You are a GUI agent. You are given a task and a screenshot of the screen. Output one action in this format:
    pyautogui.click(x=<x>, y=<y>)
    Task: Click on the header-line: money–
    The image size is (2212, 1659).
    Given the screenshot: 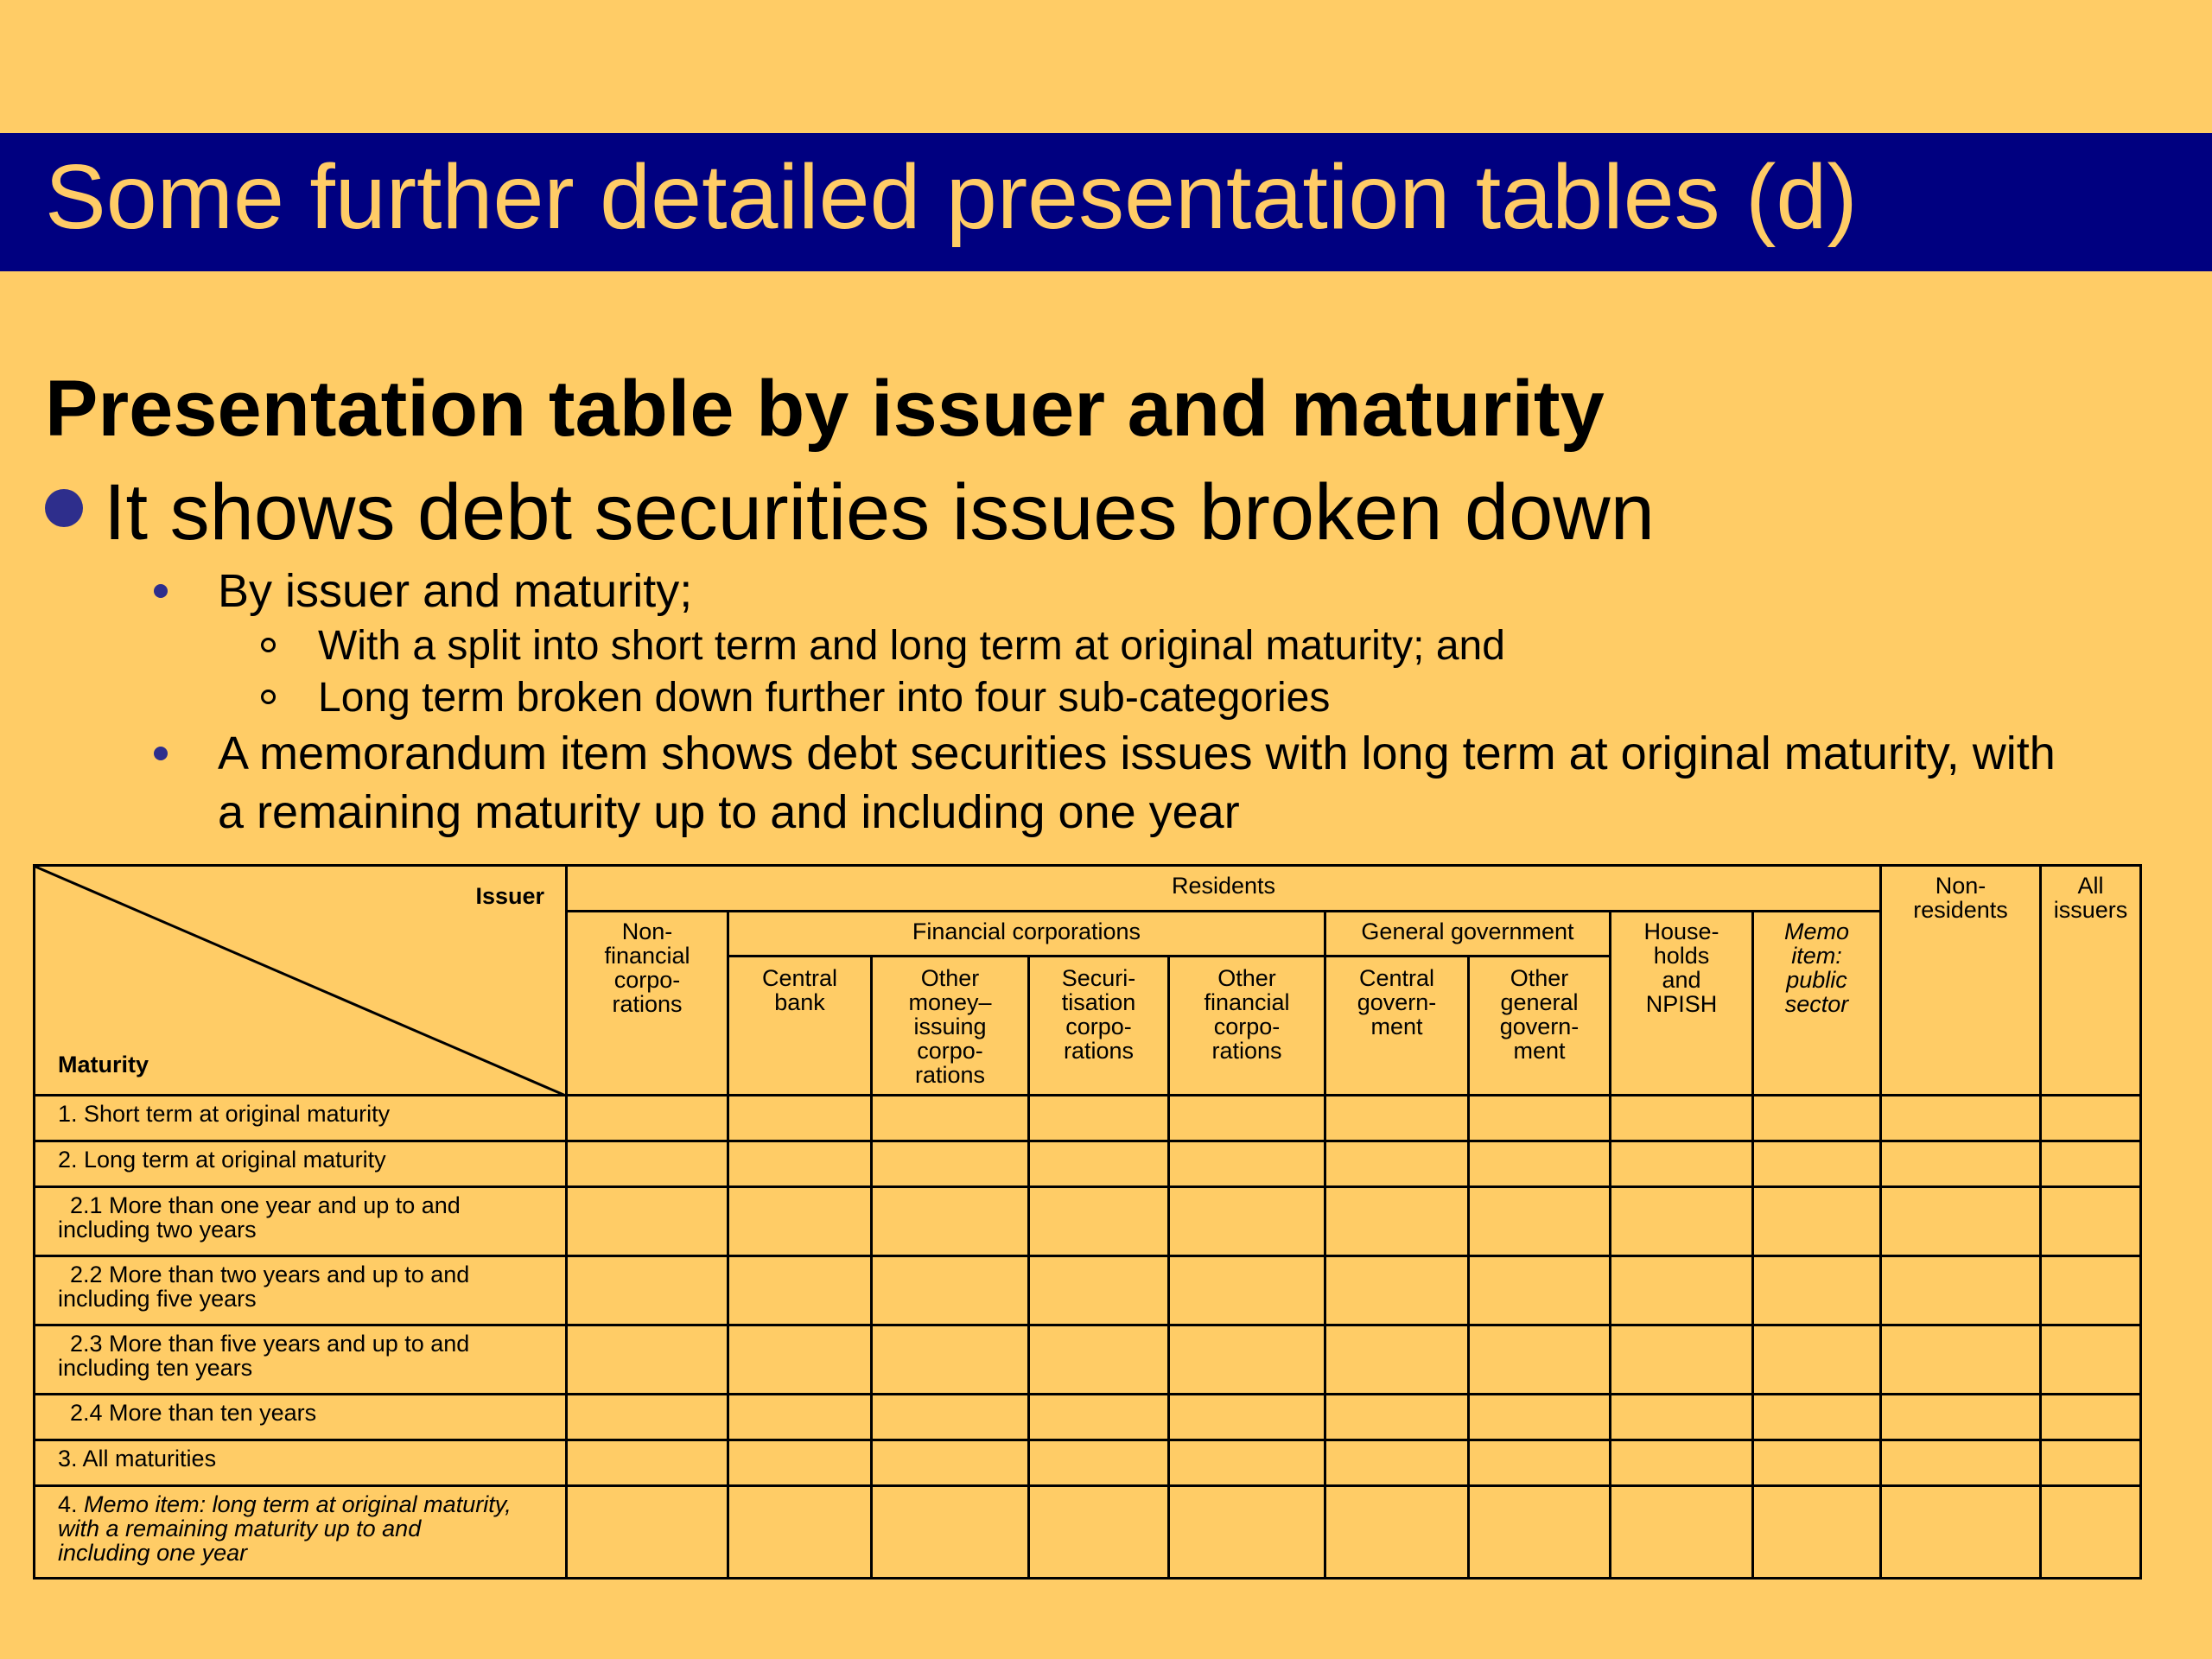 What is the action you would take?
    pyautogui.click(x=950, y=1002)
    